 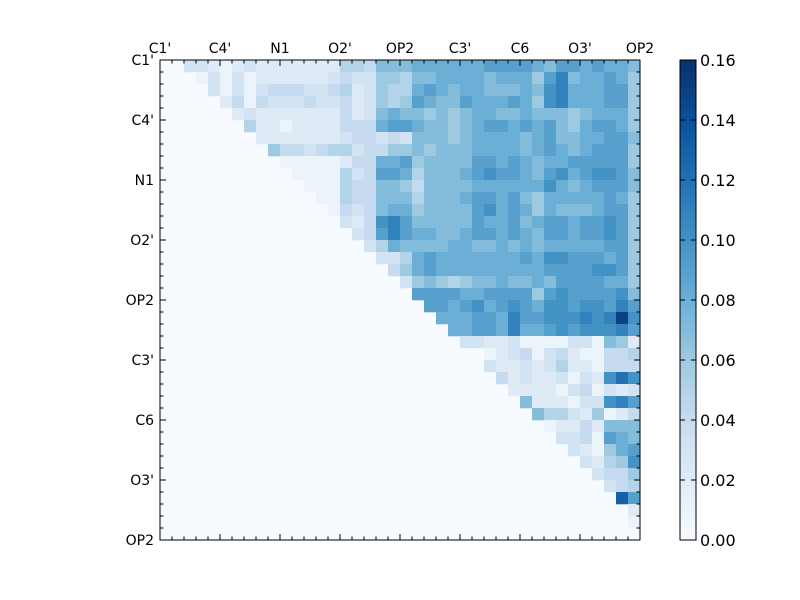 What do you see at coordinates (520, 49) in the screenshot?
I see `x-tick-label: C6` at bounding box center [520, 49].